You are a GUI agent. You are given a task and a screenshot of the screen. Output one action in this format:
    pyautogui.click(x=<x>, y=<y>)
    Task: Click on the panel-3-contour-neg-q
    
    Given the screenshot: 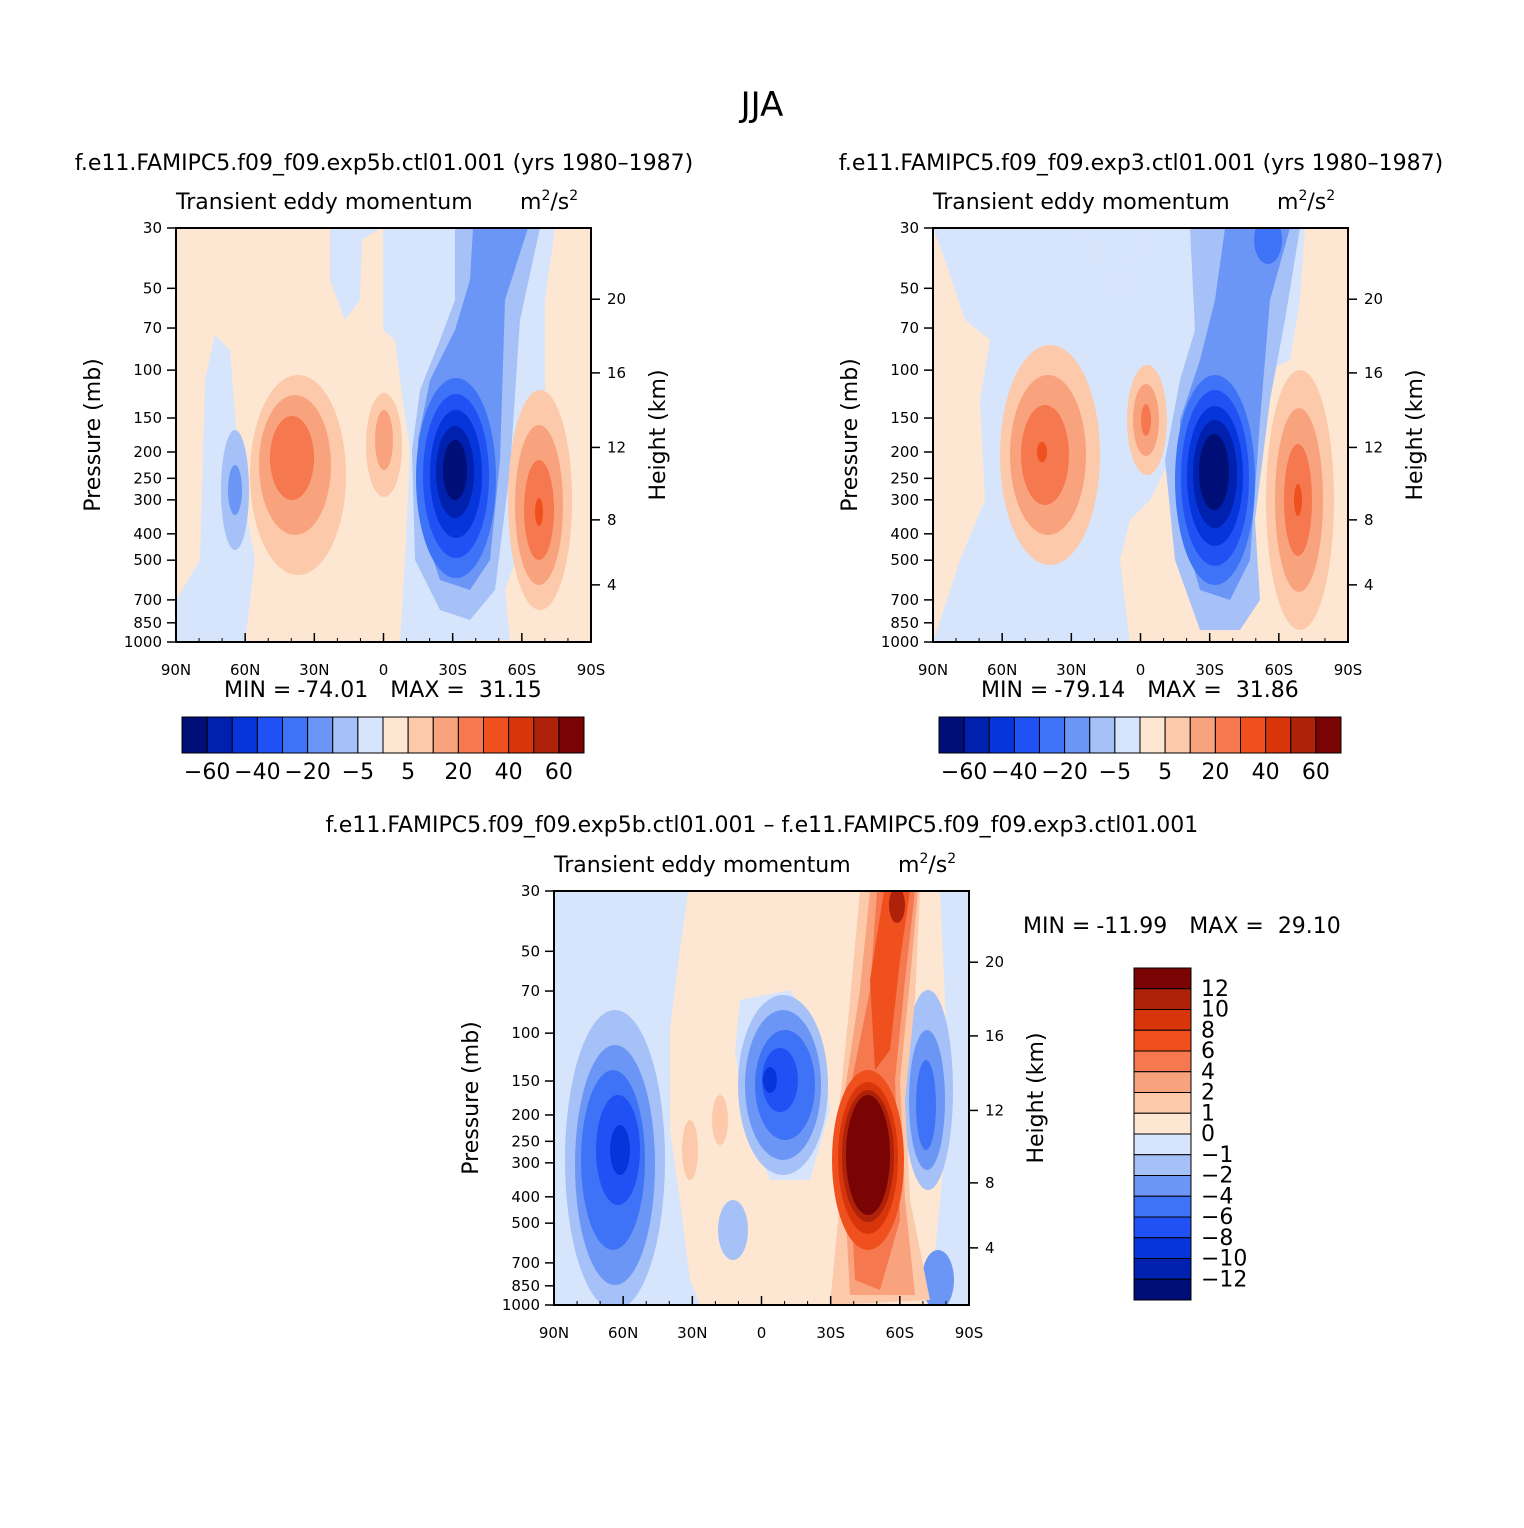 What is the action you would take?
    pyautogui.click(x=938, y=1277)
    